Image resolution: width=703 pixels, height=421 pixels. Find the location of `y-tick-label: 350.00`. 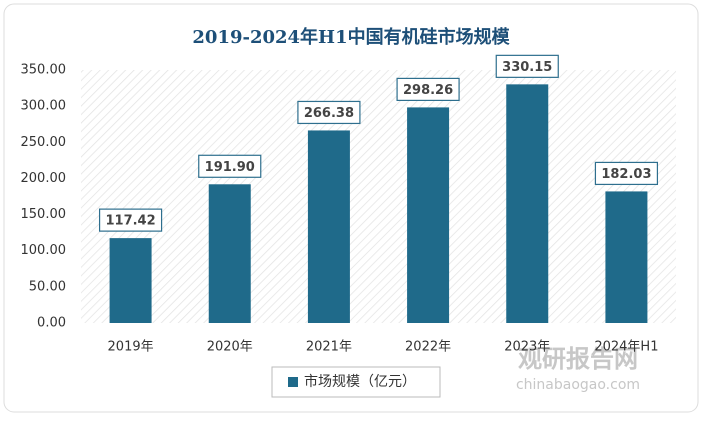

y-tick-label: 350.00 is located at coordinates (44, 70).